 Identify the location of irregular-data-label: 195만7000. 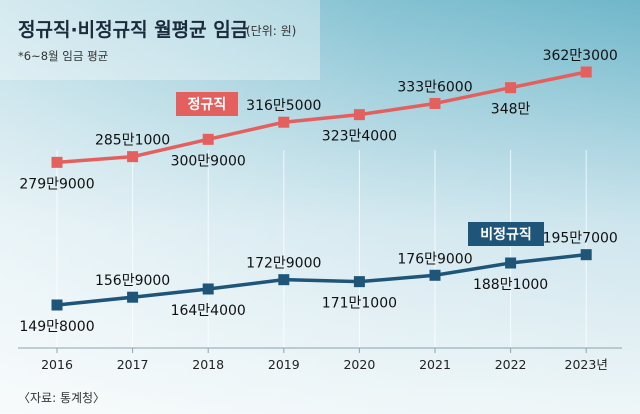
(580, 239).